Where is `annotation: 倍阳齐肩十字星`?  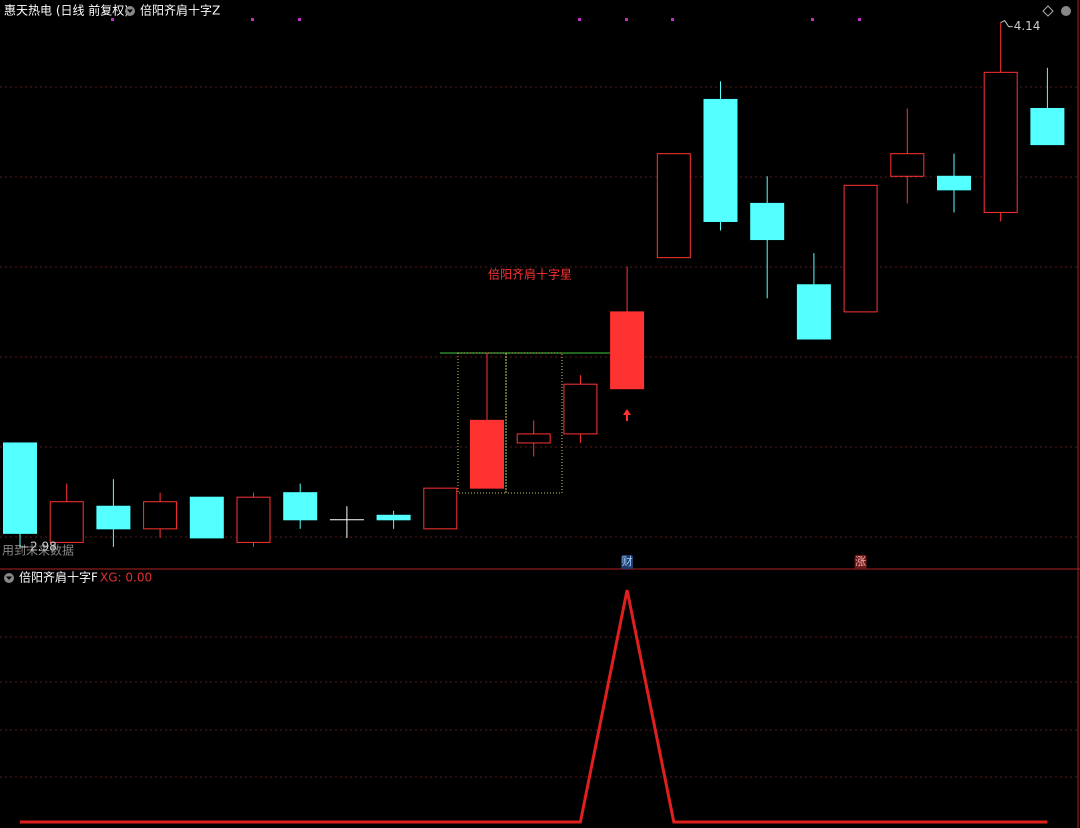
annotation: 倍阳齐肩十字星 is located at coordinates (530, 274).